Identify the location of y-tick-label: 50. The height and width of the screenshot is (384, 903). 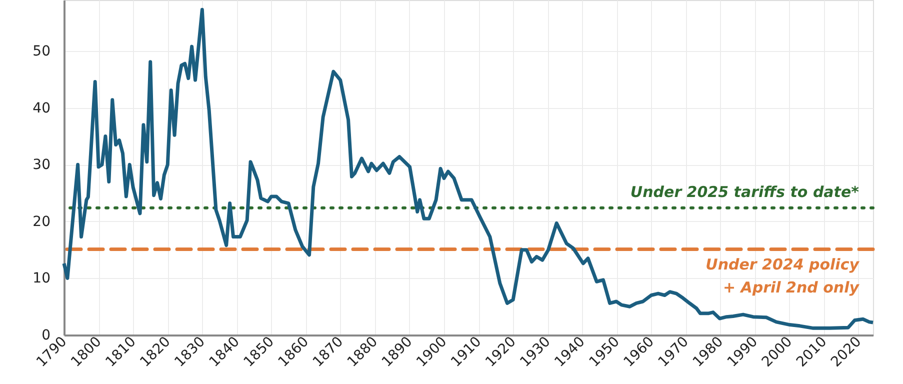
(41, 52).